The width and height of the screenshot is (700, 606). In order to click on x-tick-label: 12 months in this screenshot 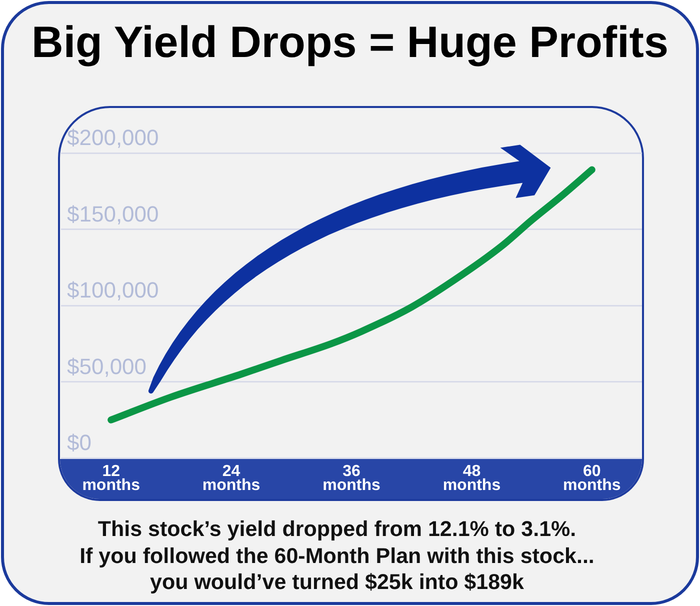, I will do `click(111, 478)`.